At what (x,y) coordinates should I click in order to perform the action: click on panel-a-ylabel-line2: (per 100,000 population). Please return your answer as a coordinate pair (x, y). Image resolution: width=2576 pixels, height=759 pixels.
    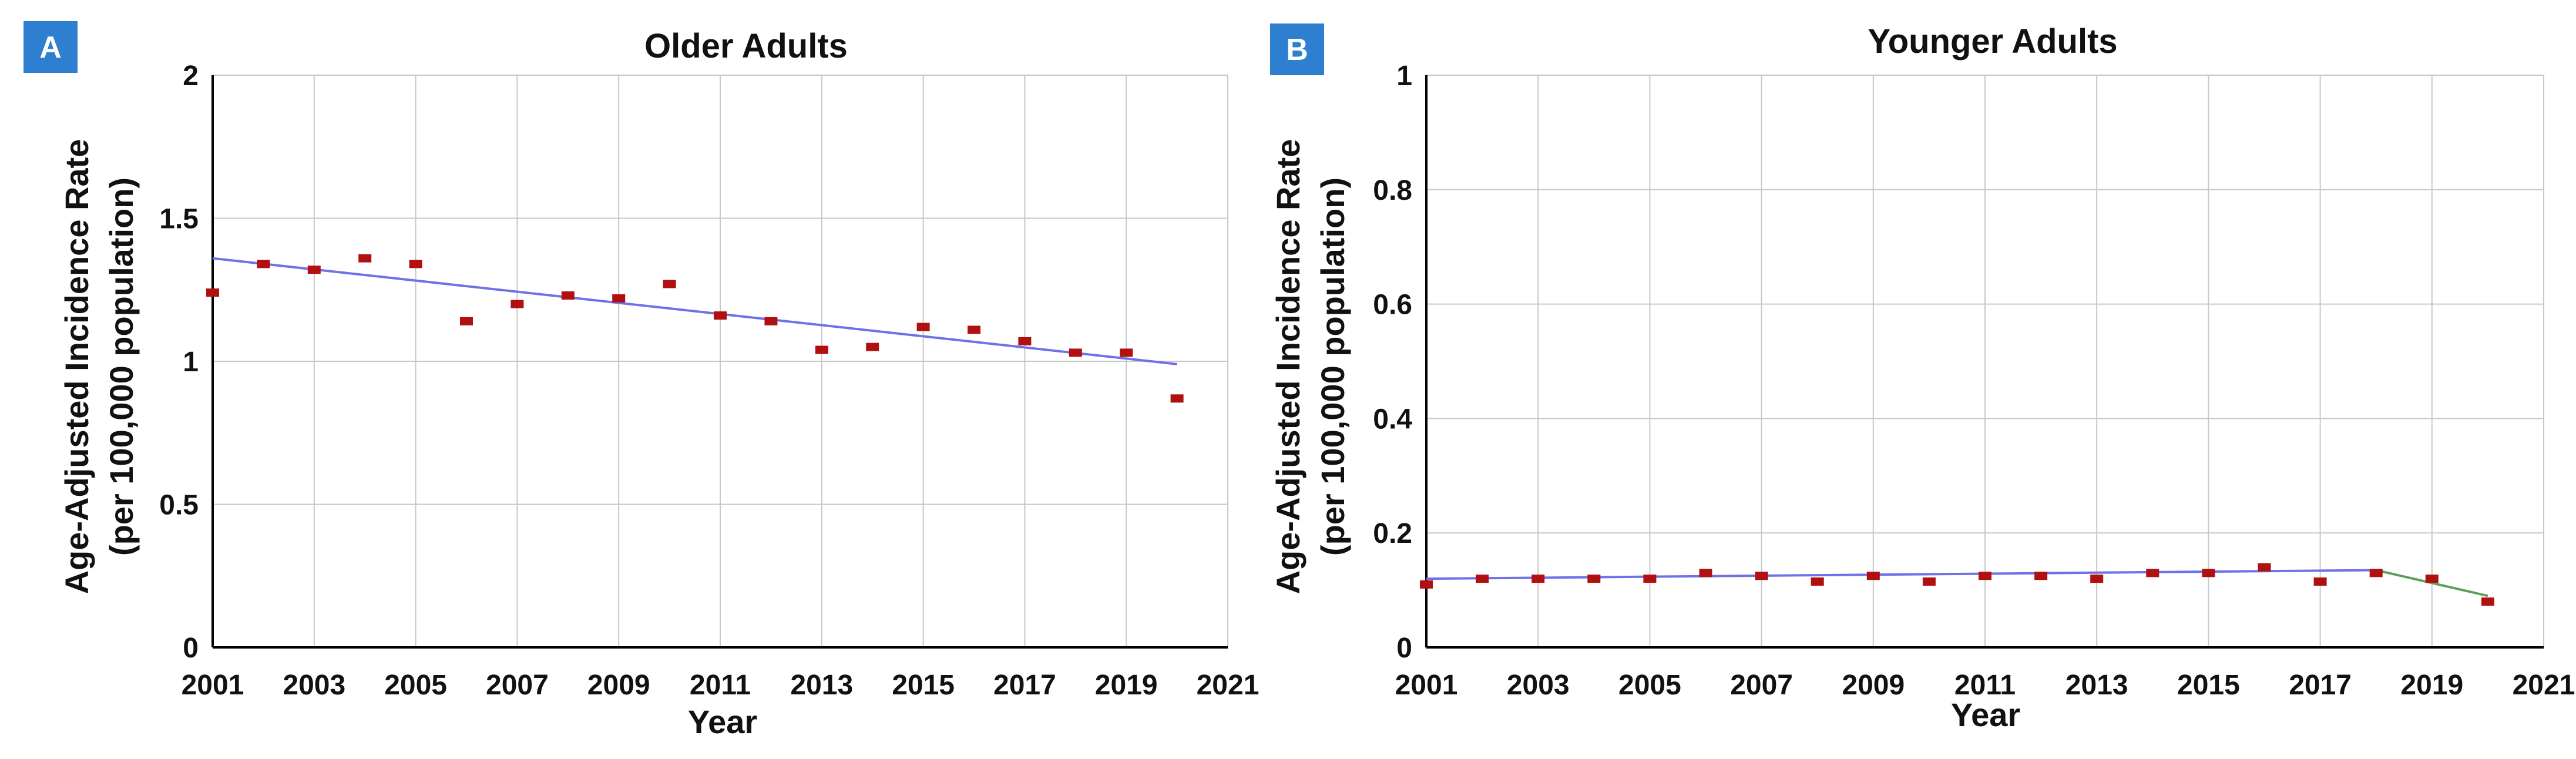
    Looking at the image, I should click on (121, 367).